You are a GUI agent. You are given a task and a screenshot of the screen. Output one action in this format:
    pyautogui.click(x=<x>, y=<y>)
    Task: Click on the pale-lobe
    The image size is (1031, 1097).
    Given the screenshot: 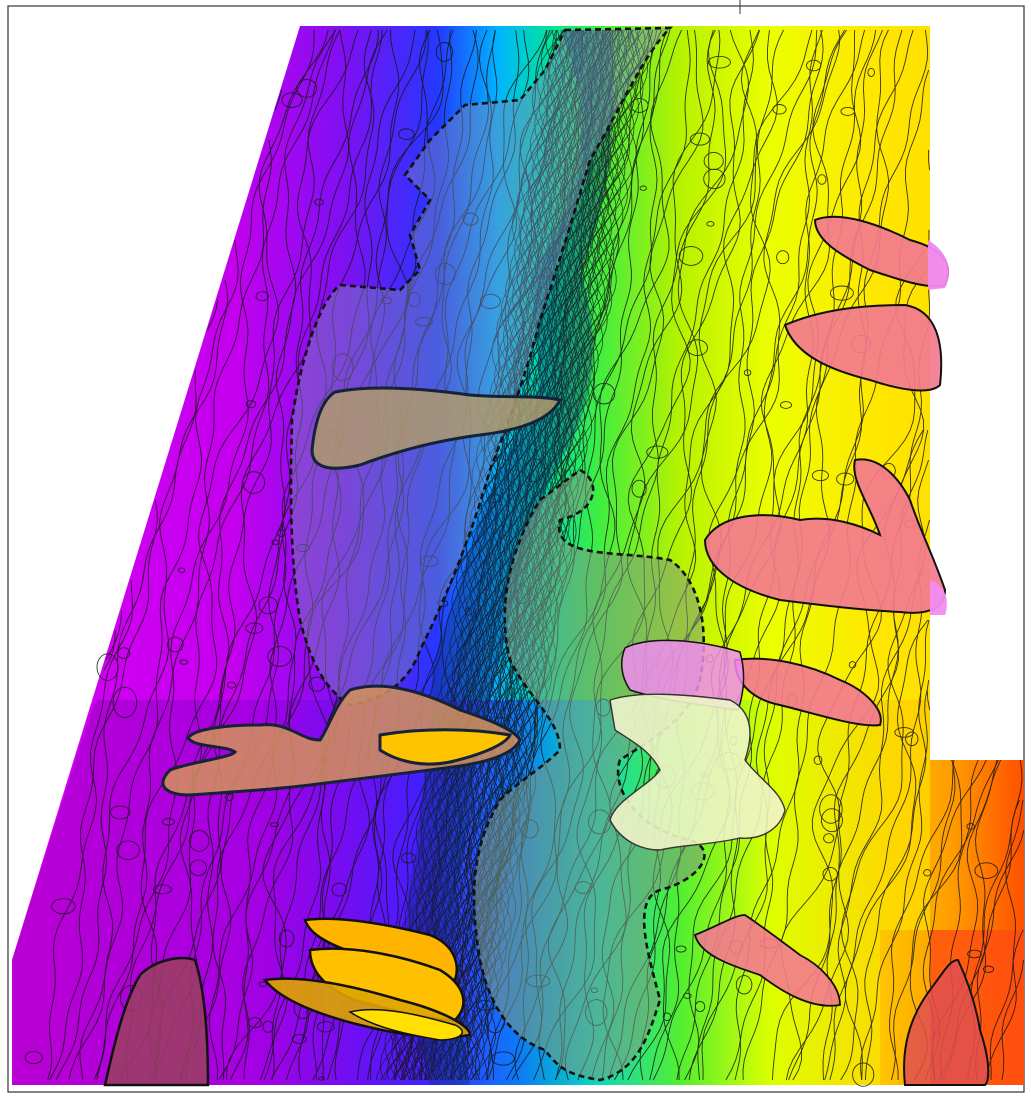 What is the action you would take?
    pyautogui.click(x=697, y=772)
    